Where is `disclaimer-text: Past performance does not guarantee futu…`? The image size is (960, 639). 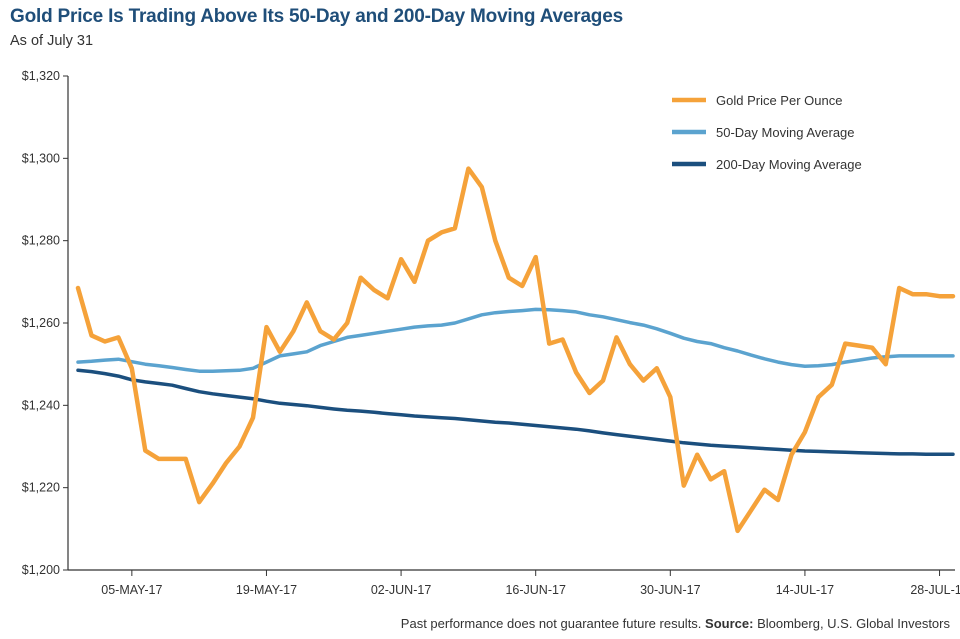 disclaimer-text: Past performance does not guarantee futu… is located at coordinates (551, 623).